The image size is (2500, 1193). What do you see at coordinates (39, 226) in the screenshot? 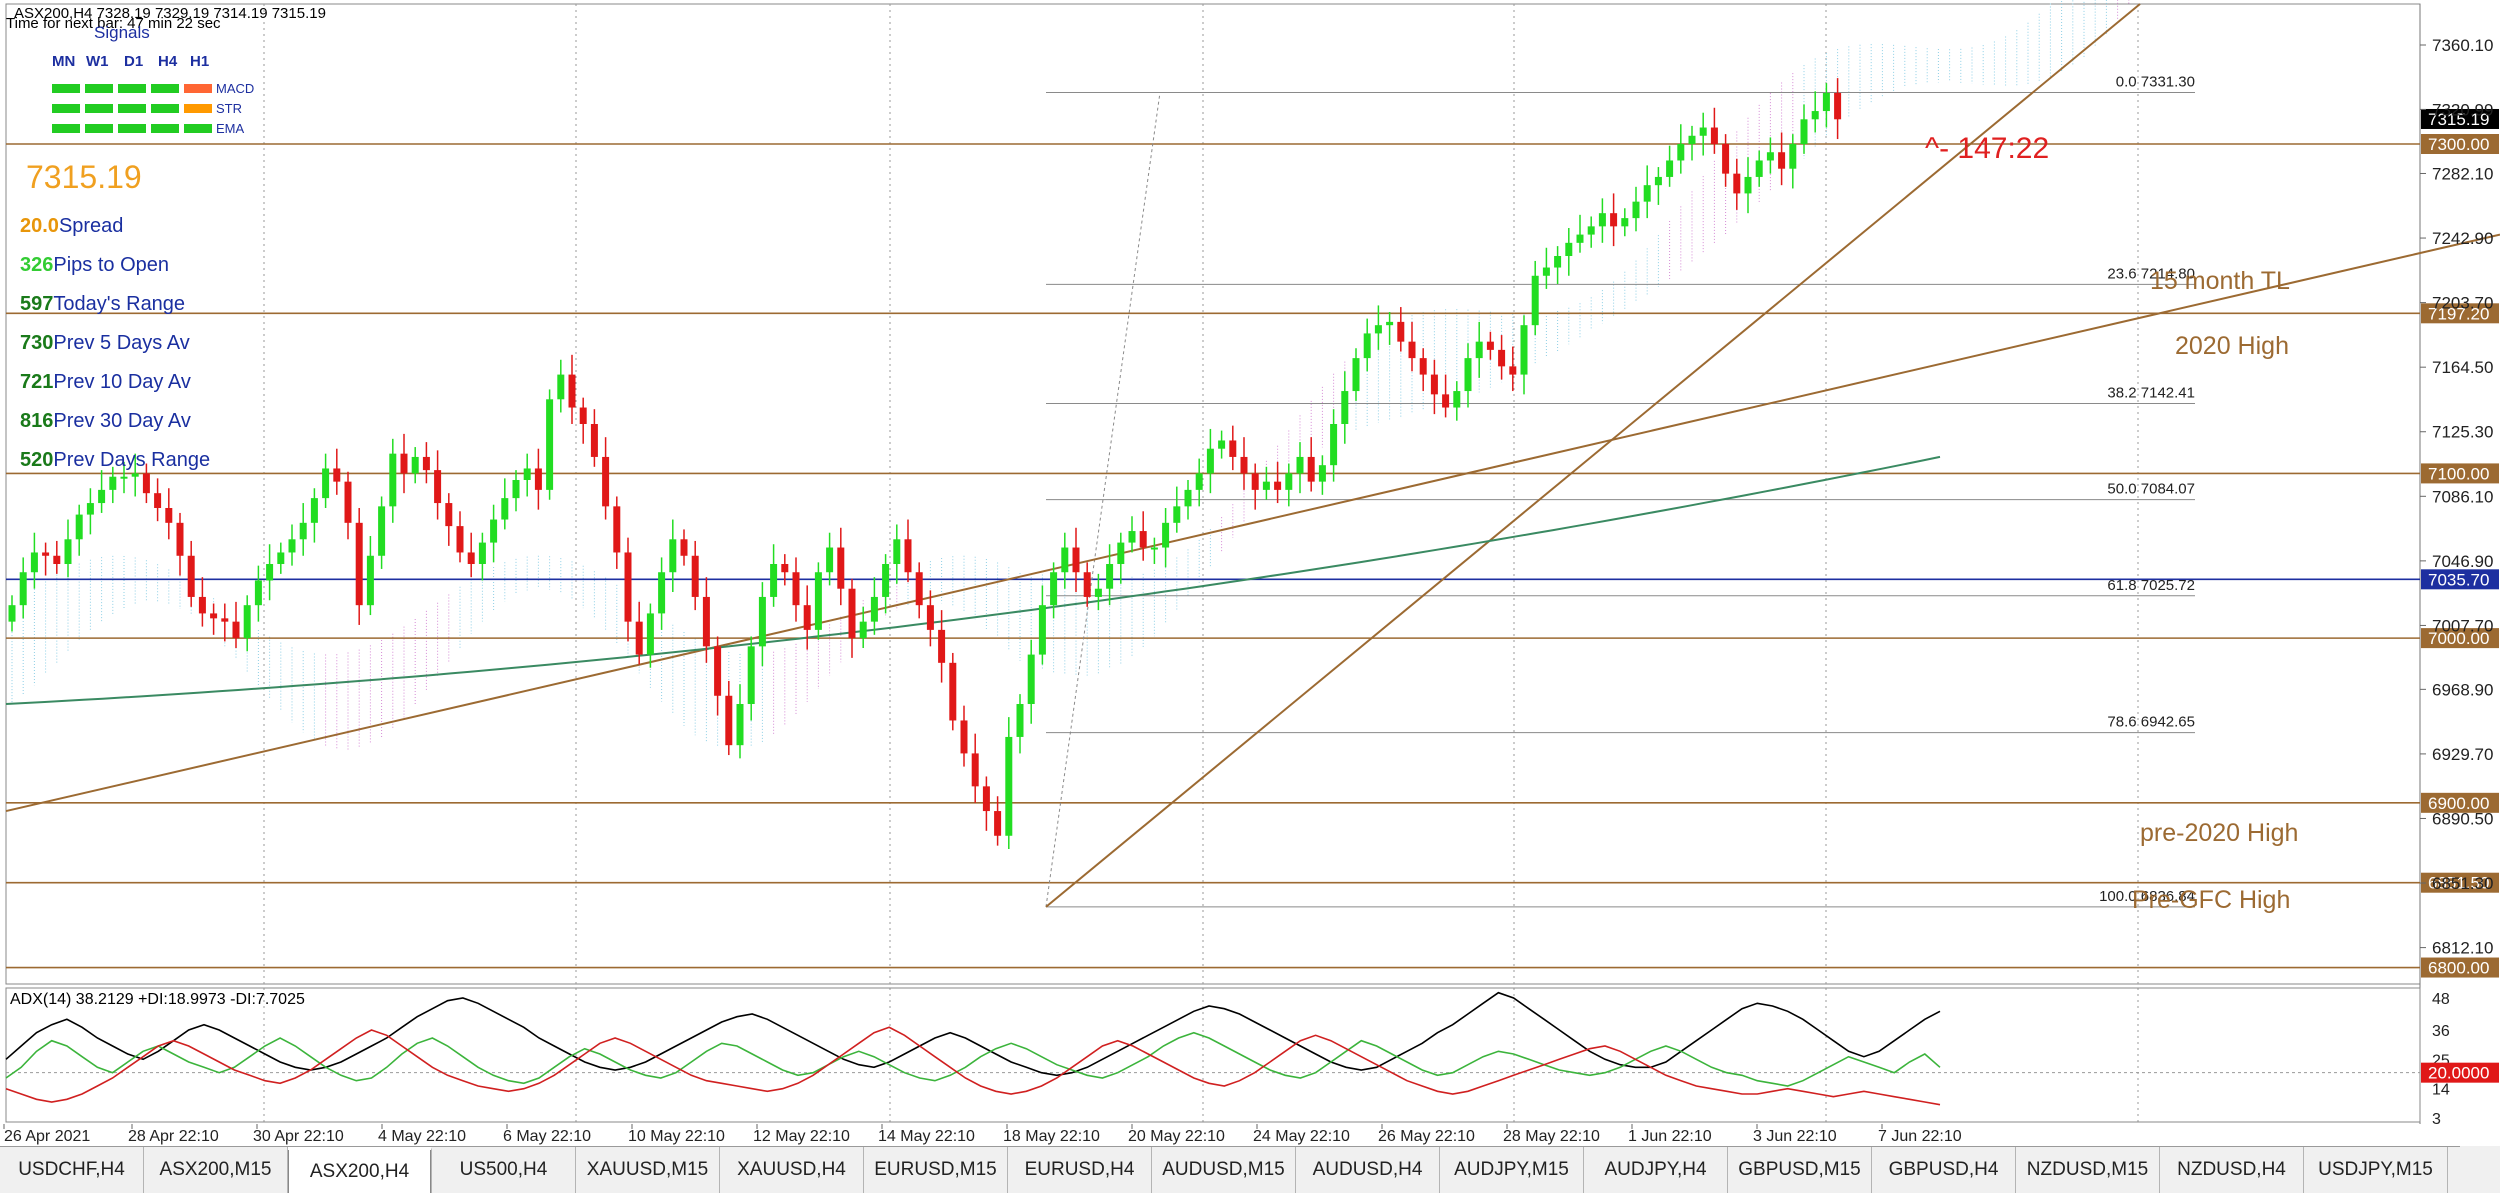
I see `stat-value: 20.0` at bounding box center [39, 226].